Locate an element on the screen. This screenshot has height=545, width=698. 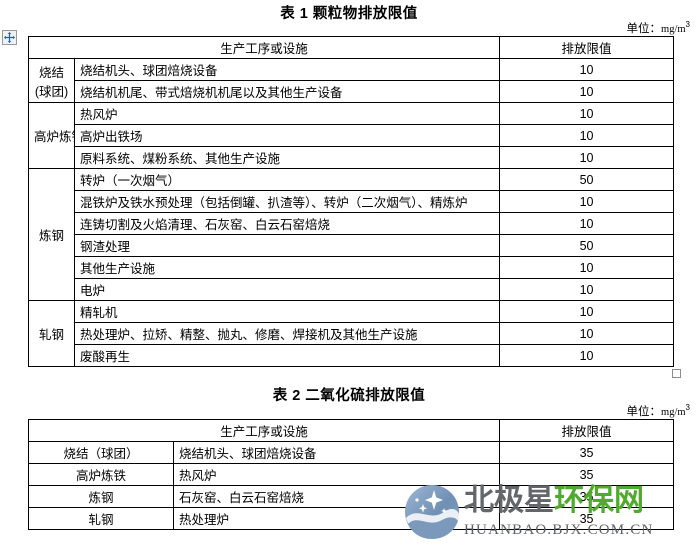
table-row: 轧钢 热处理炉 35 is located at coordinates (351, 518).